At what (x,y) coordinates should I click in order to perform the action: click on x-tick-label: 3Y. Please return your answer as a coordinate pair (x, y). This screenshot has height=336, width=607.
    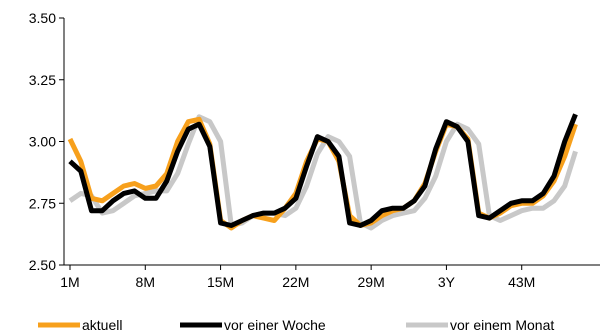
    Looking at the image, I should click on (447, 282).